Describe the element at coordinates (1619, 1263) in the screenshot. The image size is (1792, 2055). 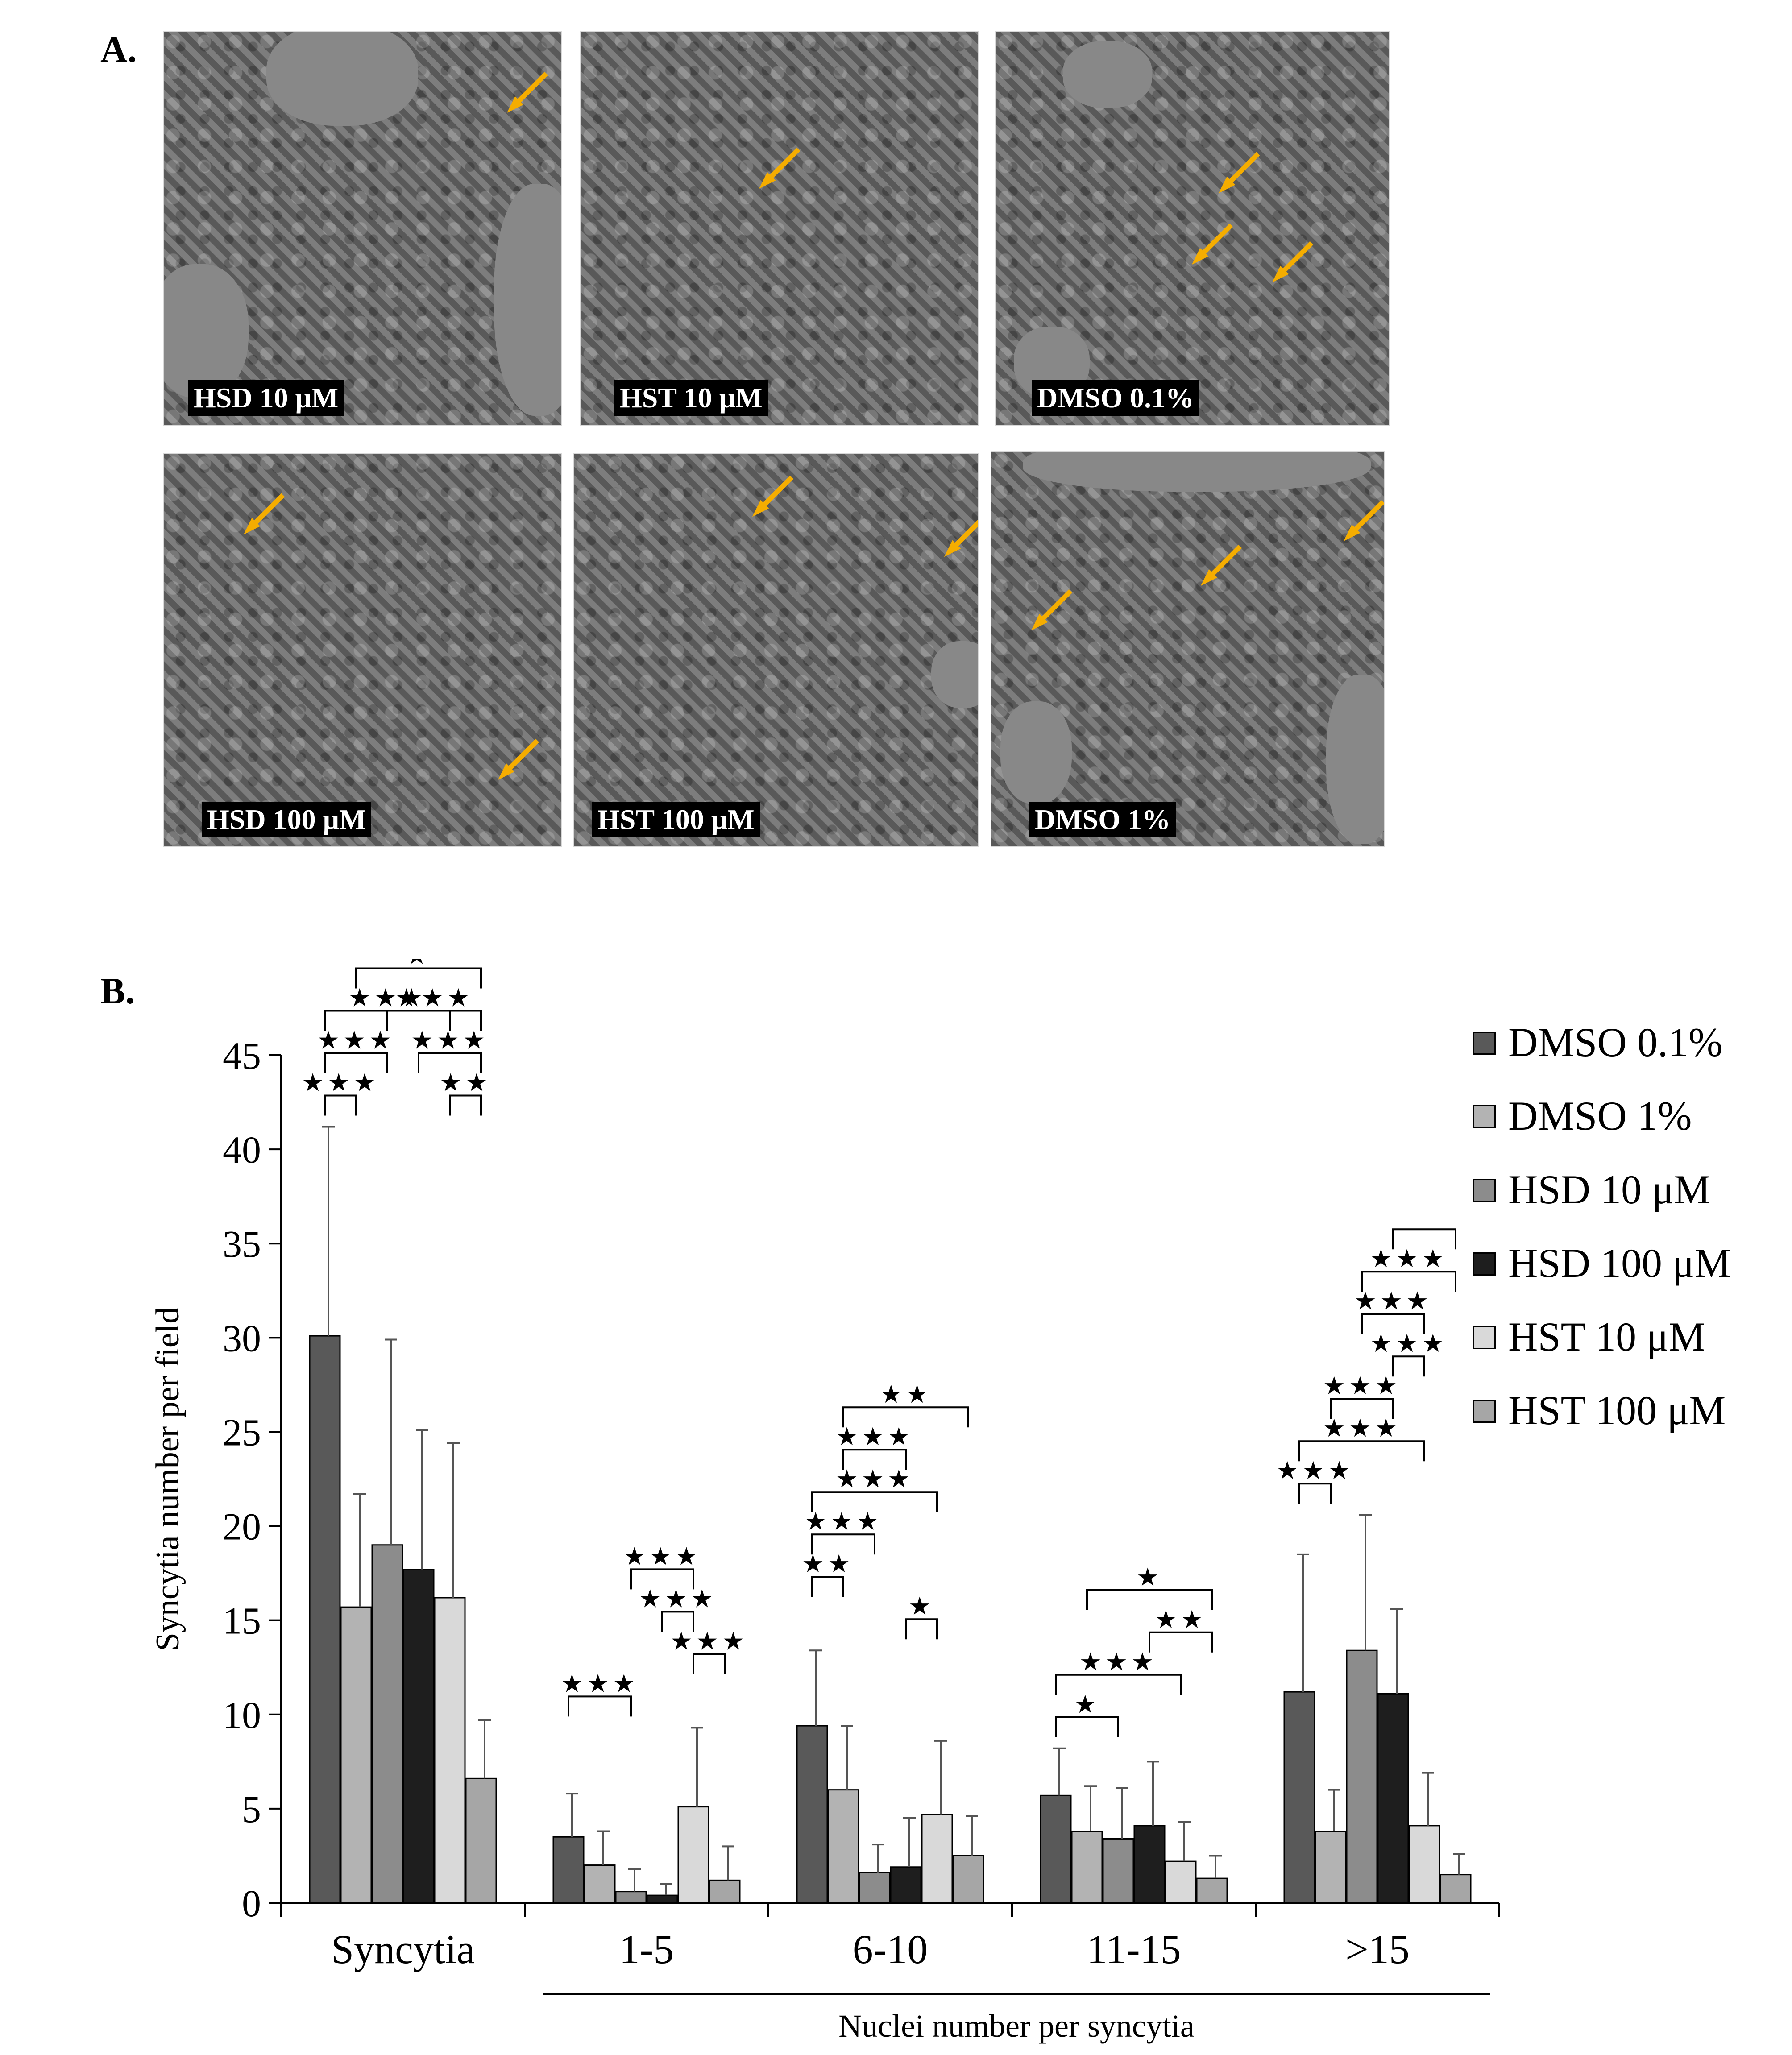
I see `legend-label: HSD 100 μM` at that location.